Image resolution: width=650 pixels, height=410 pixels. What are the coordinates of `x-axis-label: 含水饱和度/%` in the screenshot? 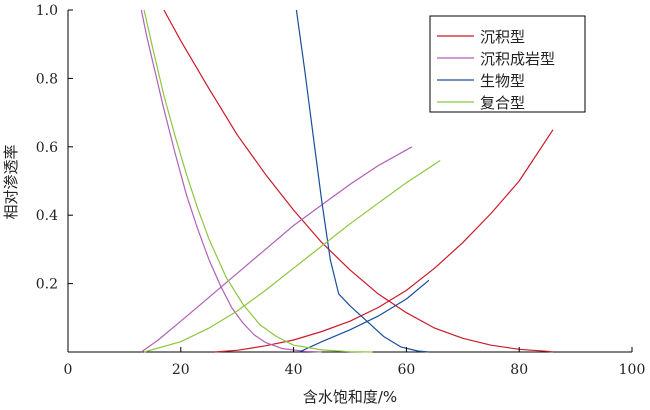 It's located at (350, 397).